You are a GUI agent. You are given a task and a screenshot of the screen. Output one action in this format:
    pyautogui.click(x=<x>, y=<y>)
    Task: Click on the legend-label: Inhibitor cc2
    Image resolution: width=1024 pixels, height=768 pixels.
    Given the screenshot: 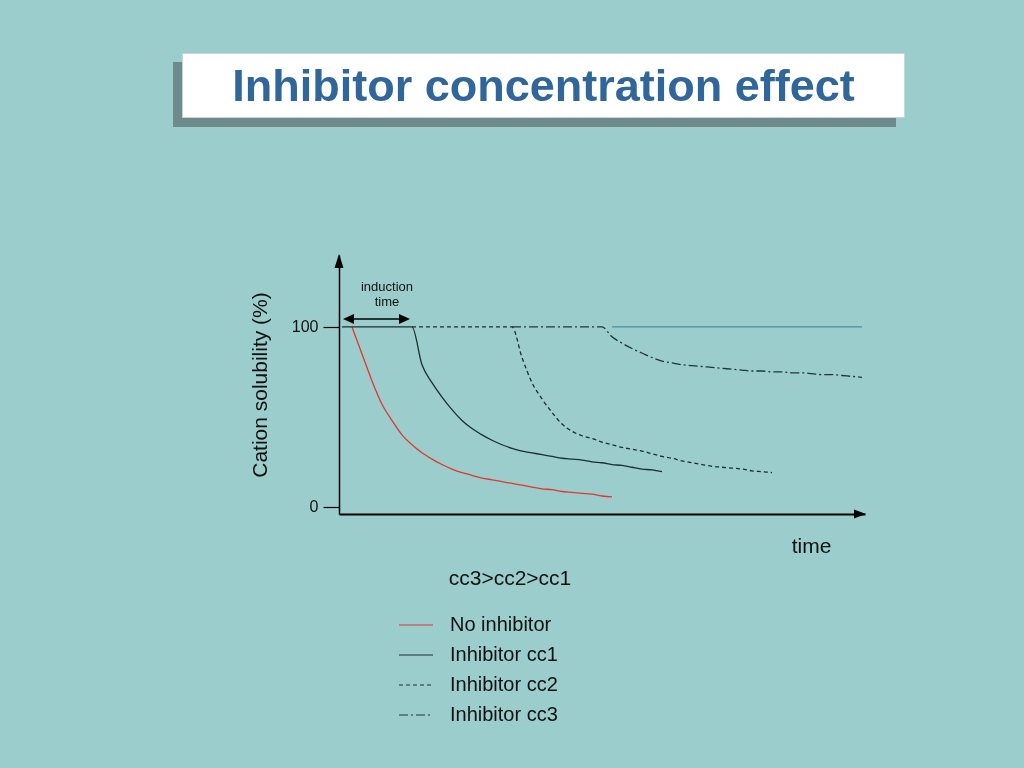 What is the action you would take?
    pyautogui.click(x=504, y=684)
    